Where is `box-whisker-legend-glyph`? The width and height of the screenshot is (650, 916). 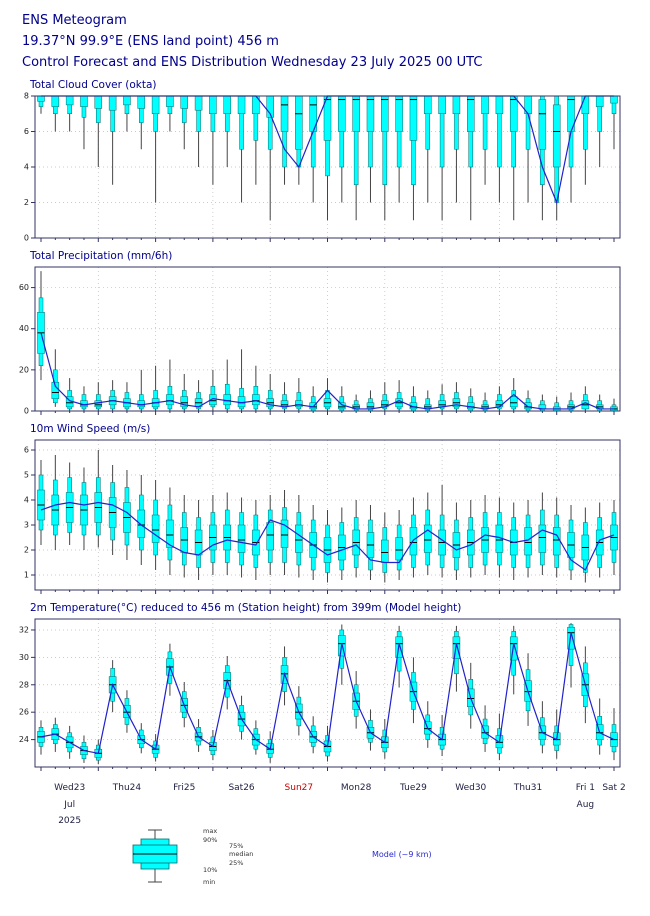 box-whisker-legend-glyph is located at coordinates (155, 856).